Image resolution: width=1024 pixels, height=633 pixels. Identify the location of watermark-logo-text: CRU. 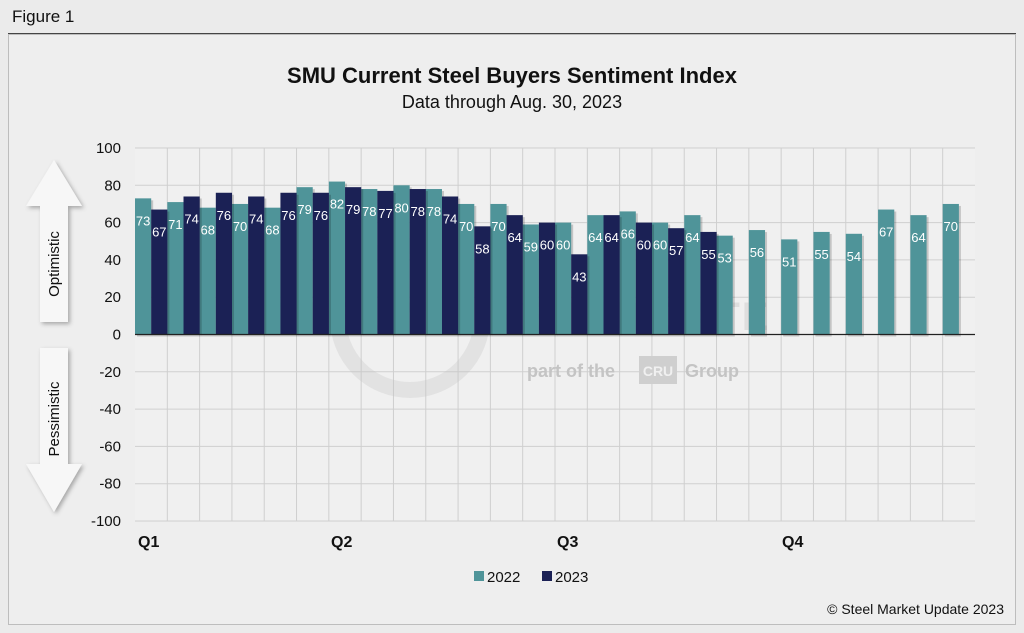
(658, 371).